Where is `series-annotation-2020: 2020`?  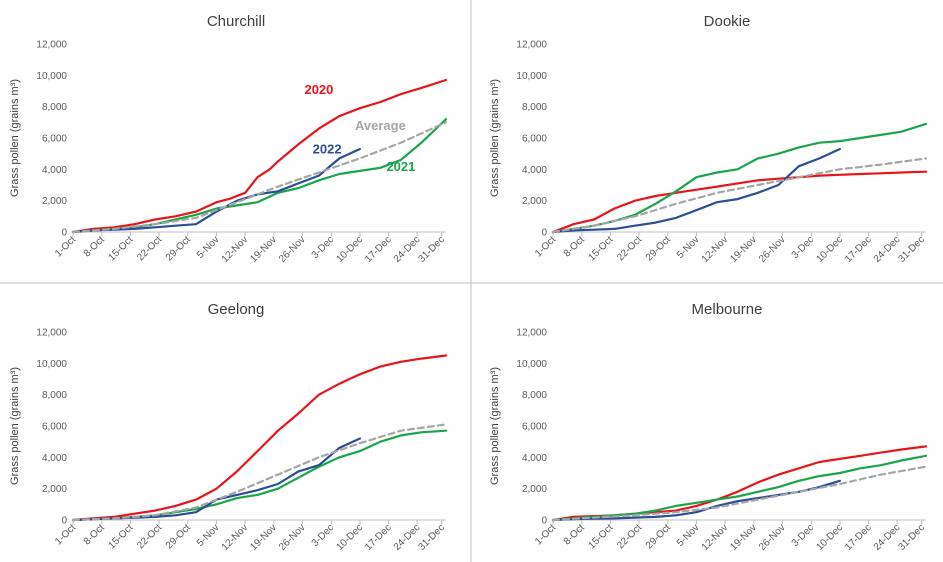 series-annotation-2020: 2020 is located at coordinates (318, 89).